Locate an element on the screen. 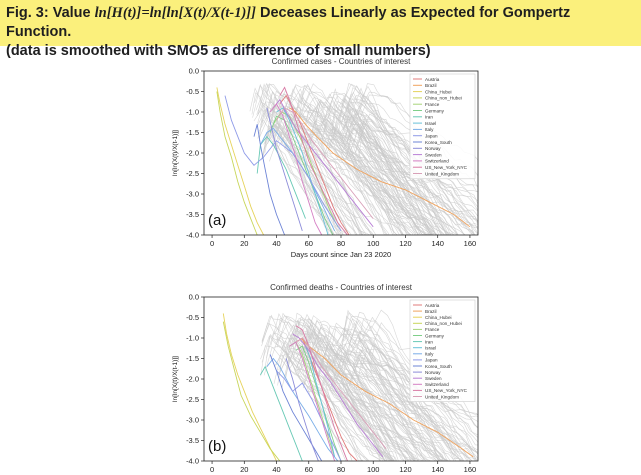  legend-entry: Austria is located at coordinates (432, 79).